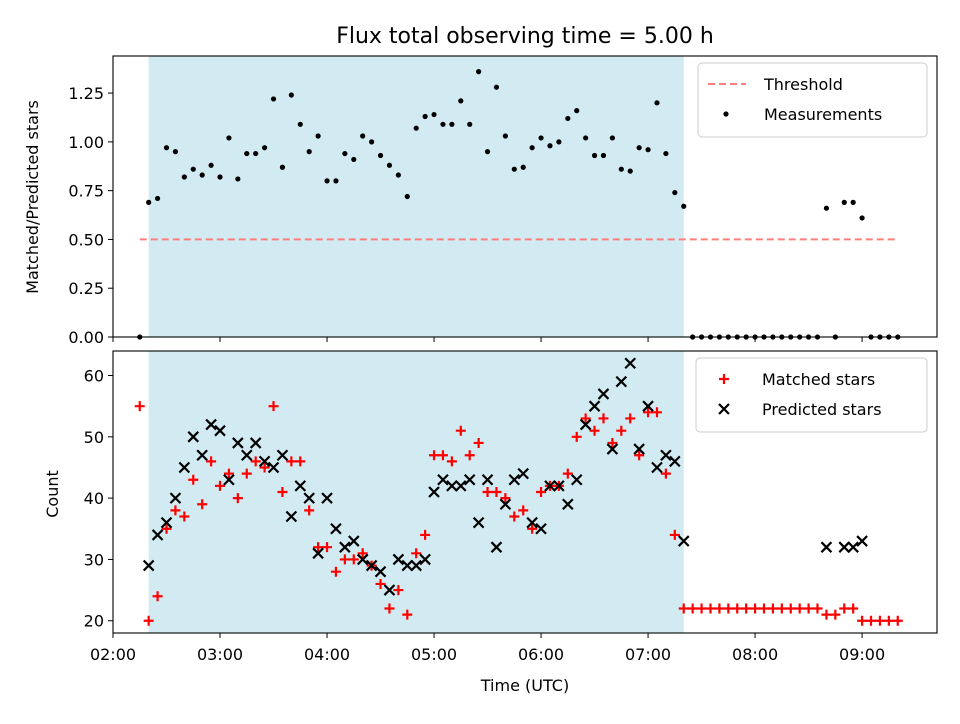  Describe the element at coordinates (86, 288) in the screenshot. I see `y-tick-label: 0.25` at that location.